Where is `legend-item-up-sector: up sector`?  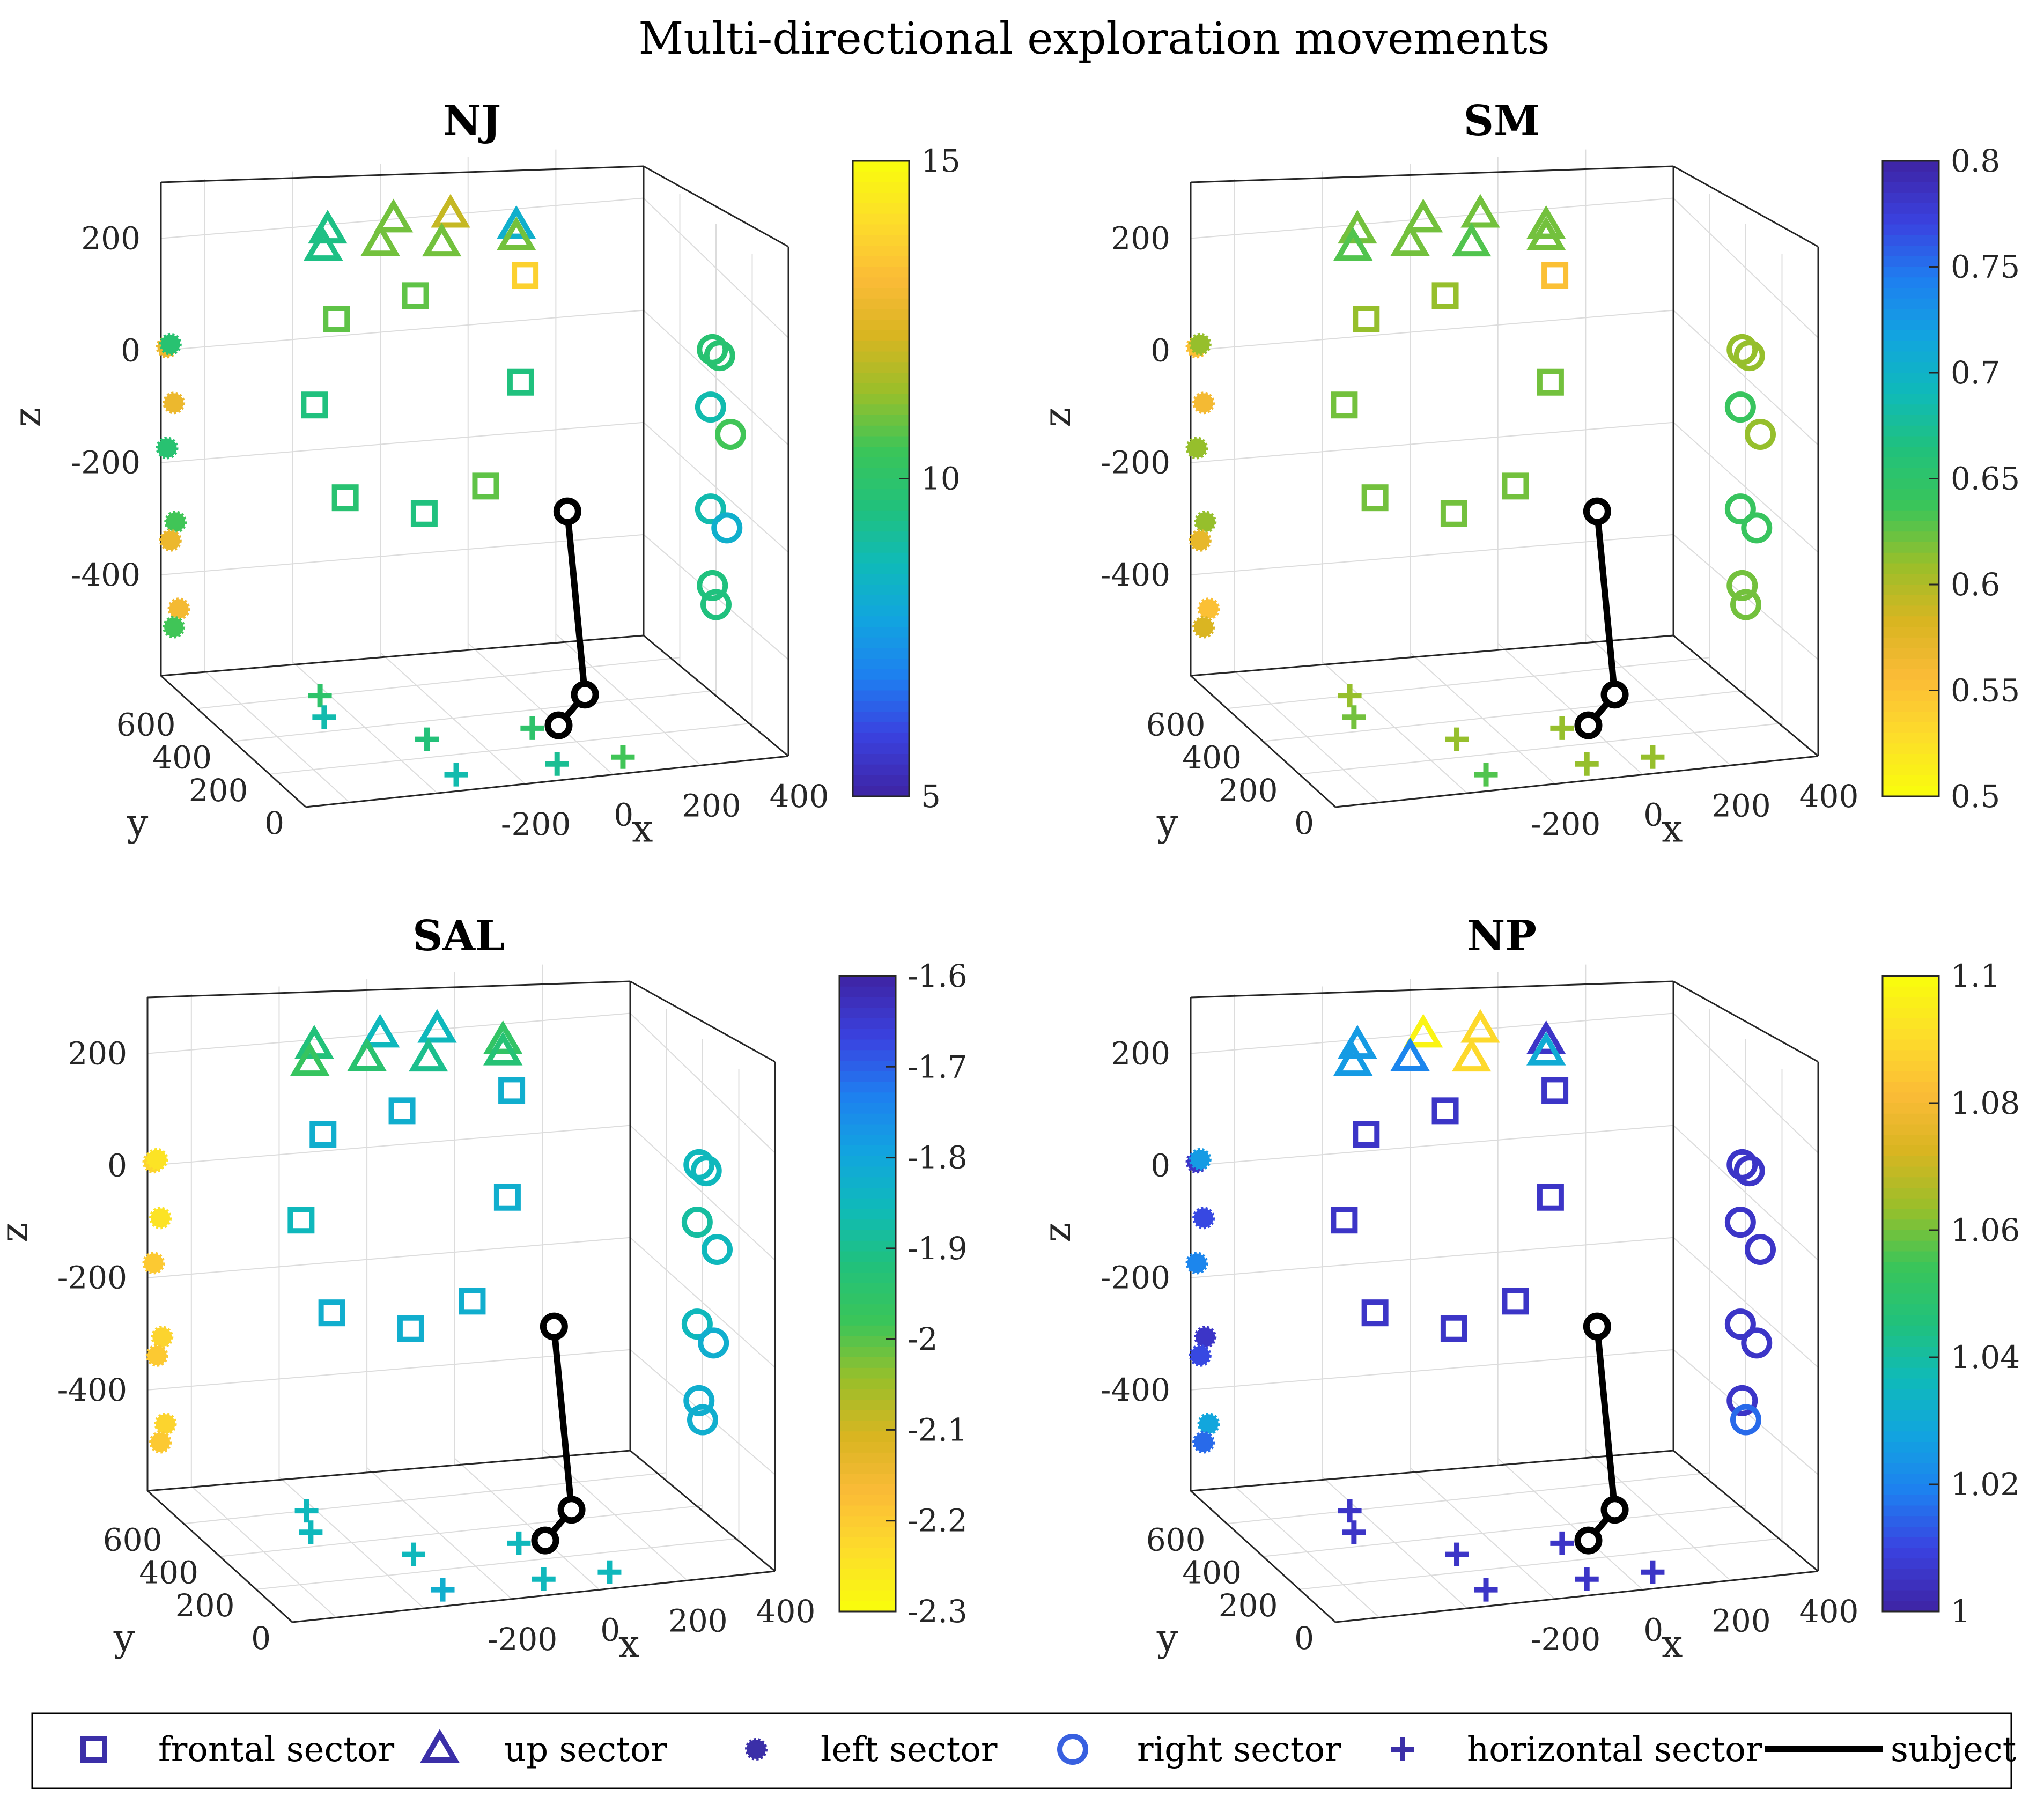 legend-item-up-sector: up sector is located at coordinates (543, 1750).